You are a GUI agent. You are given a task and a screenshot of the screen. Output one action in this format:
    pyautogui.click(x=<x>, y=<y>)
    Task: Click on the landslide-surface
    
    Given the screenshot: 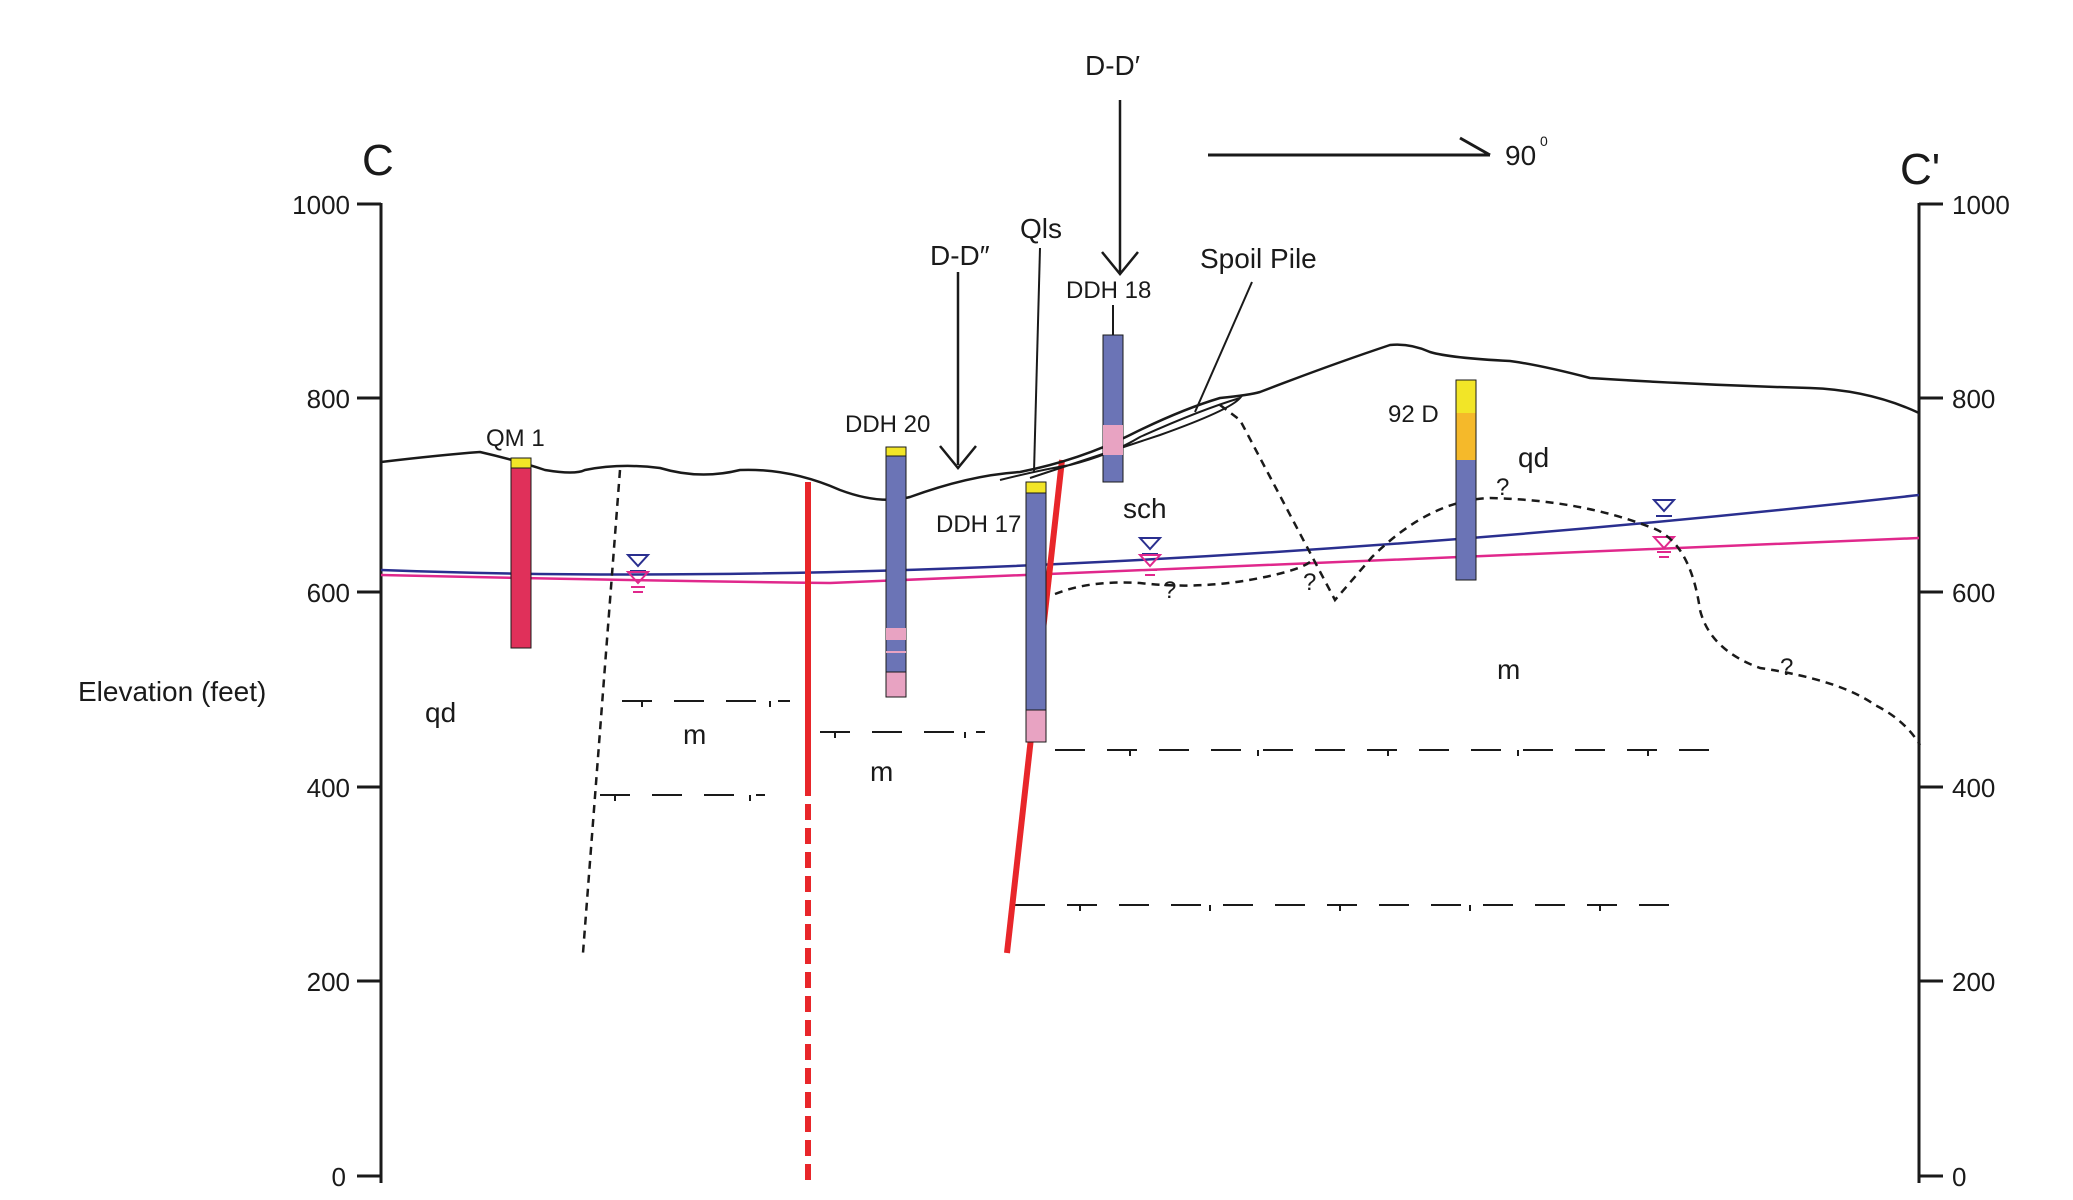 What is the action you would take?
    pyautogui.click(x=1121, y=438)
    